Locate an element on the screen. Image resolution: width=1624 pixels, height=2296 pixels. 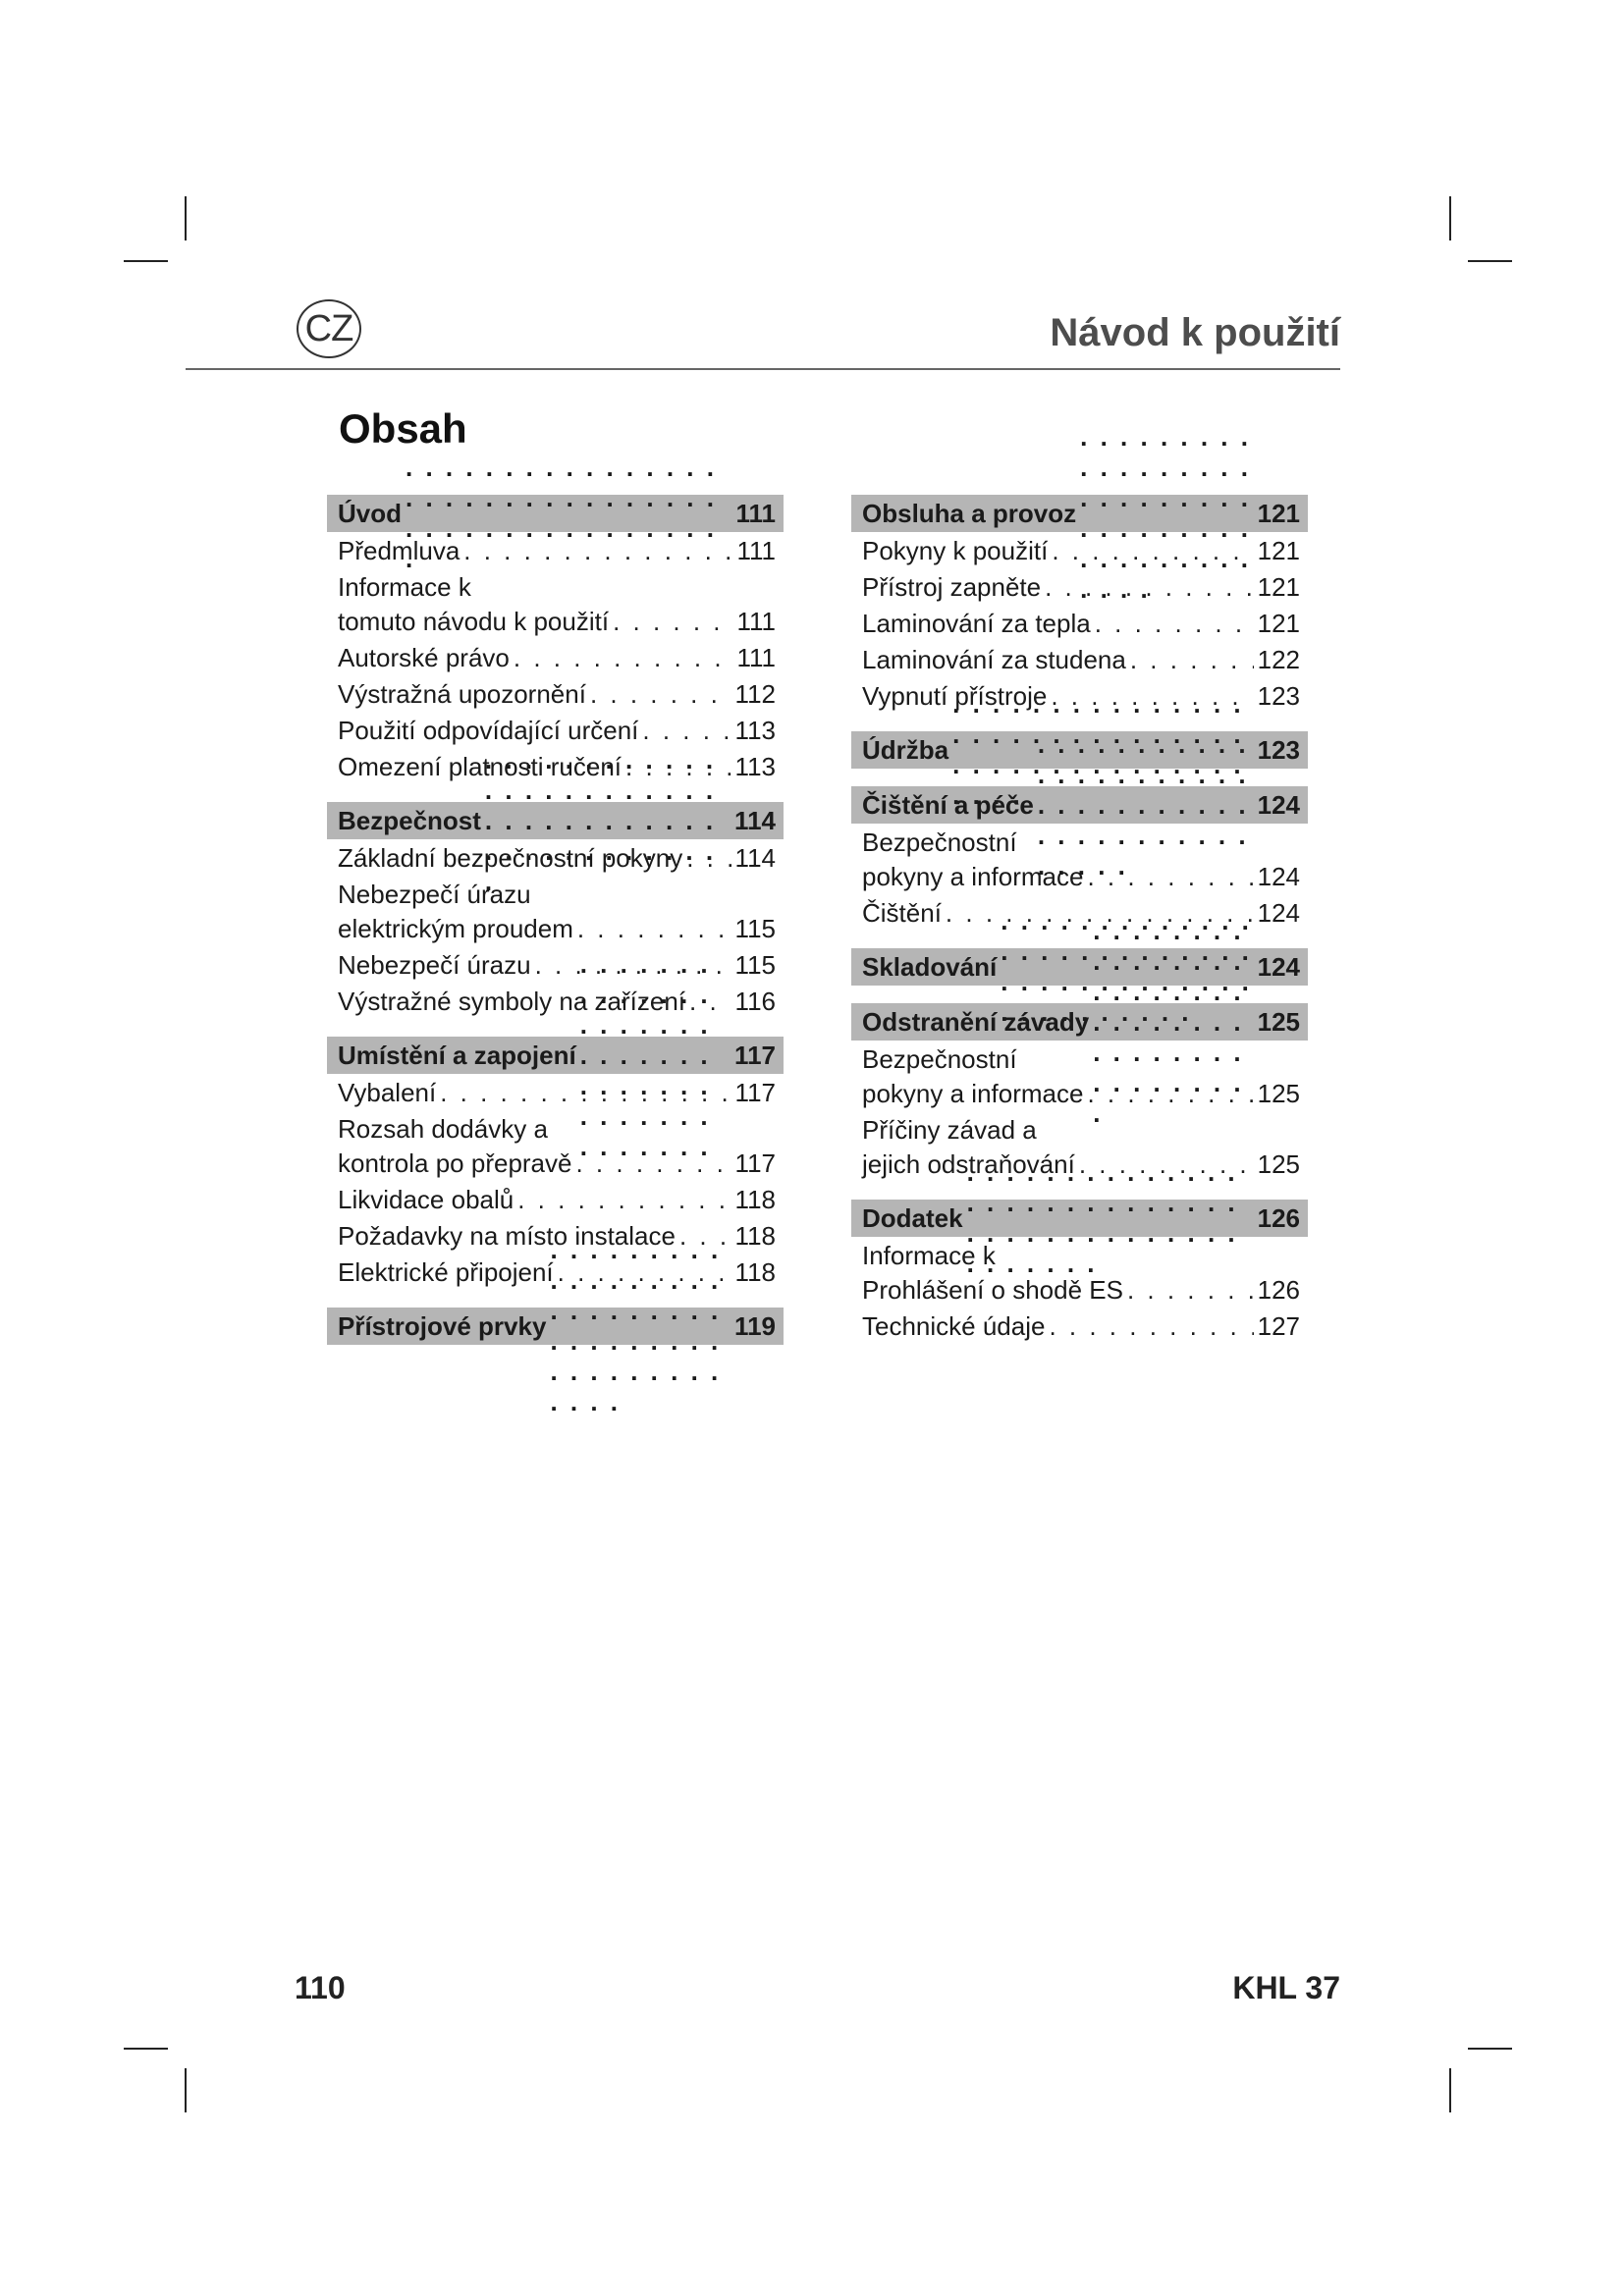
toc-entry-text: Prohlášení o shodě ES is located at coordinates (992, 1290).